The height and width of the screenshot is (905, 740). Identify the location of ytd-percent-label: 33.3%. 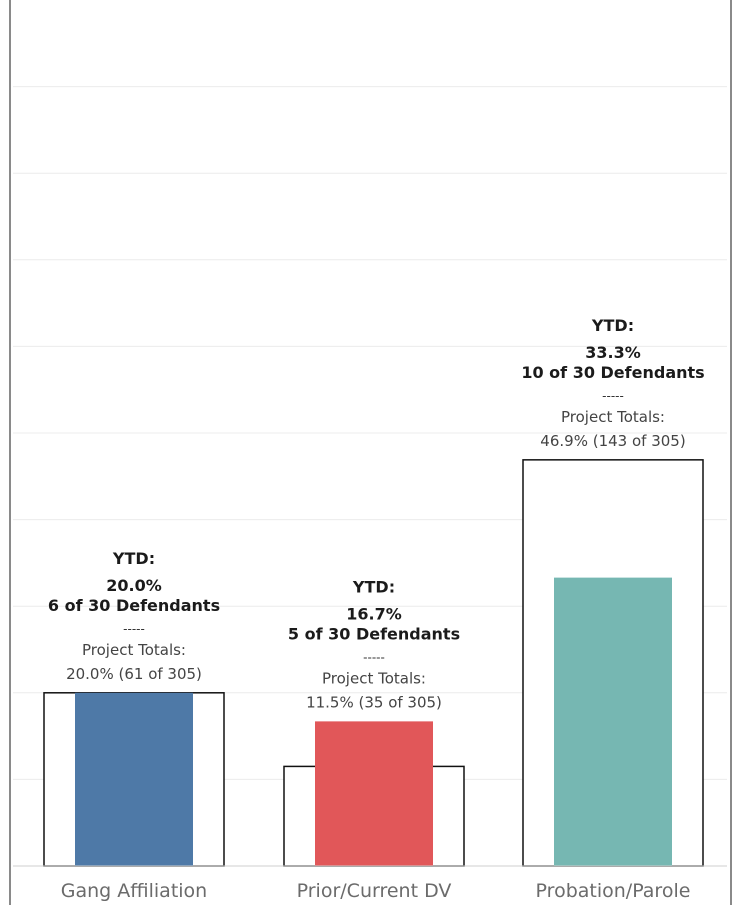
(613, 352).